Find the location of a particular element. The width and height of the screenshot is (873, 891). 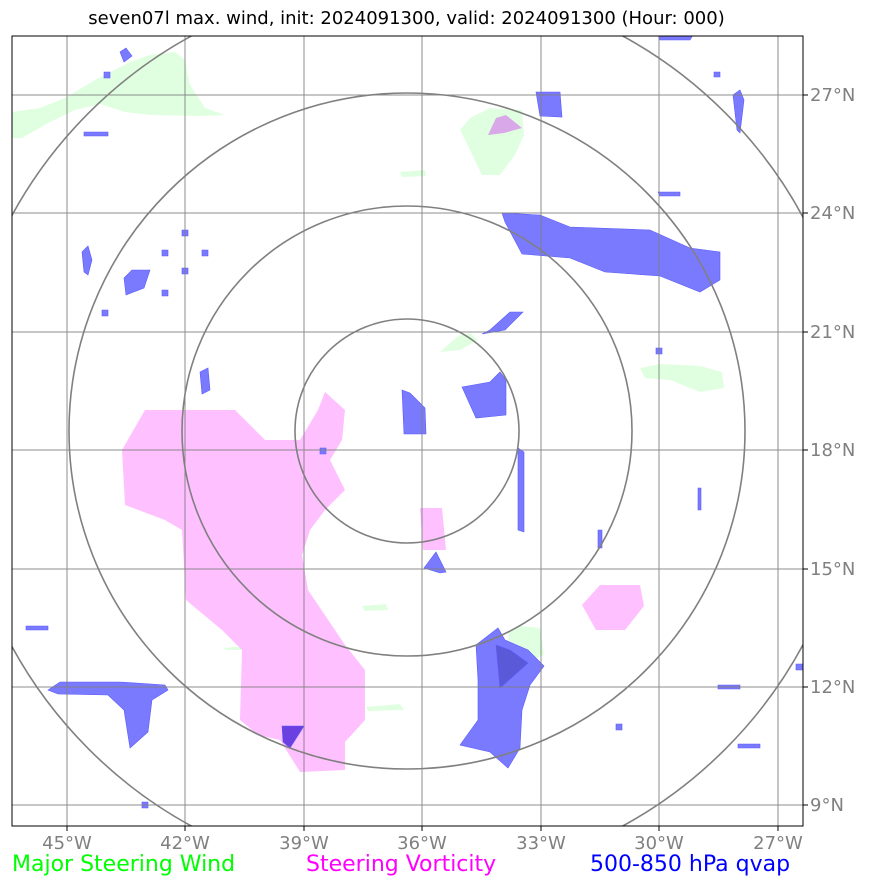

lon-label: 39°W is located at coordinates (304, 843).